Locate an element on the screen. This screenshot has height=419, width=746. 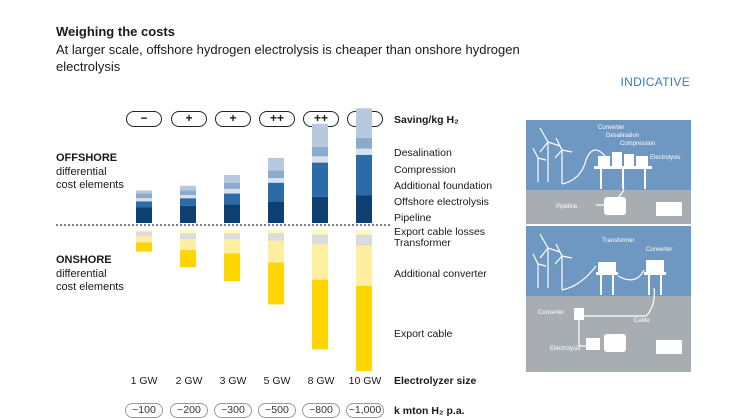
offshore-platform-icon is located at coordinates (623, 170).